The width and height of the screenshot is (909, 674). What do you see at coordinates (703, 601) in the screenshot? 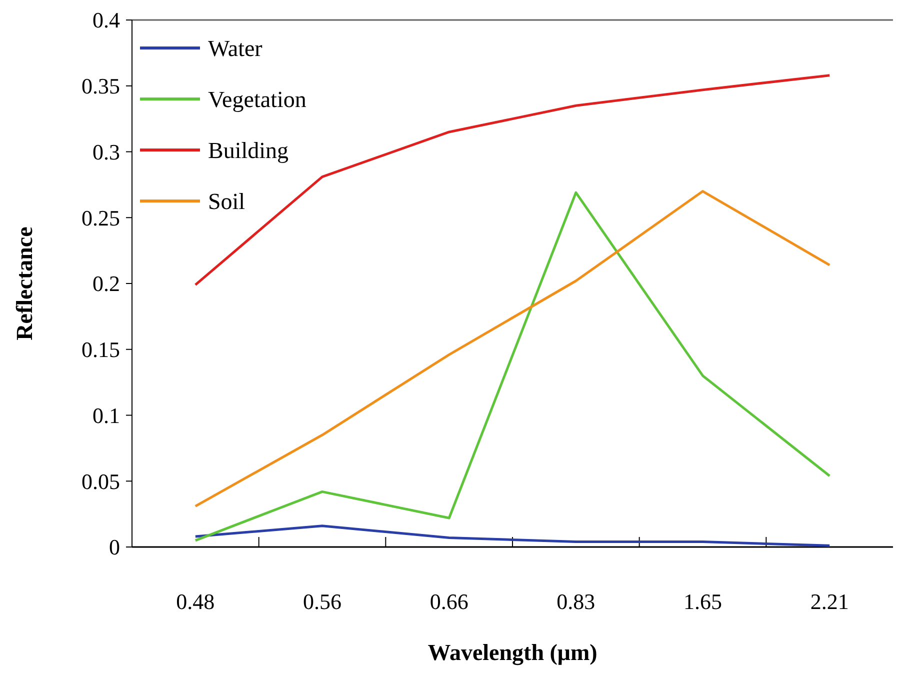
I see `x-tick-label: 1.65` at bounding box center [703, 601].